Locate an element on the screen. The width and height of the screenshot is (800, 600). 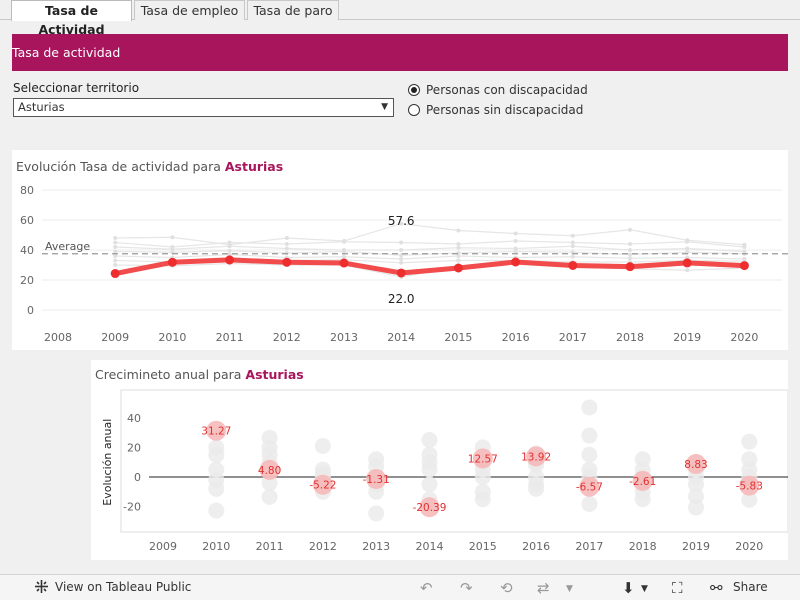
y-tick-label: 0 is located at coordinates (137, 477).